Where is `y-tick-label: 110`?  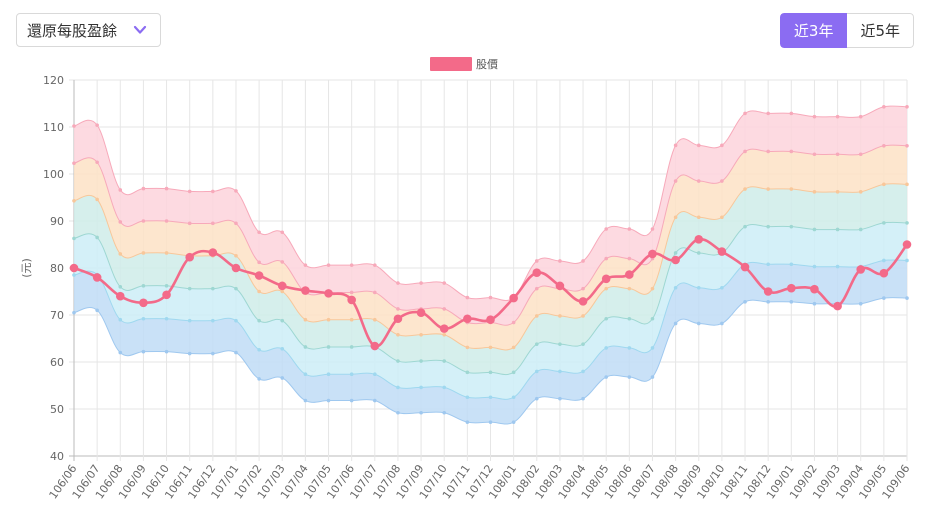 y-tick-label: 110 is located at coordinates (53, 127).